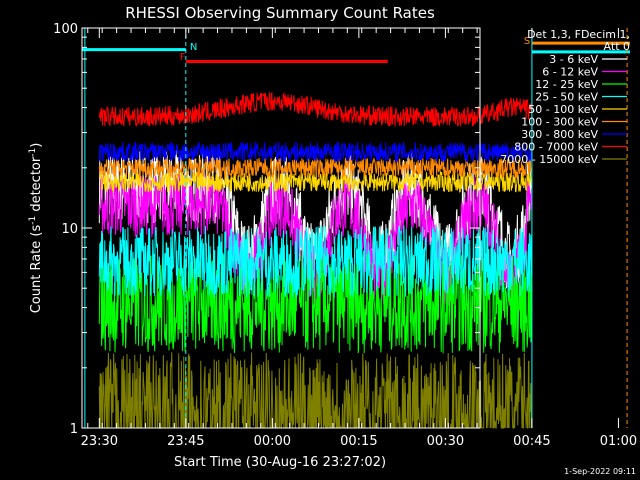 This screenshot has height=480, width=640. I want to click on legend-title-line2: Att 0, so click(617, 46).